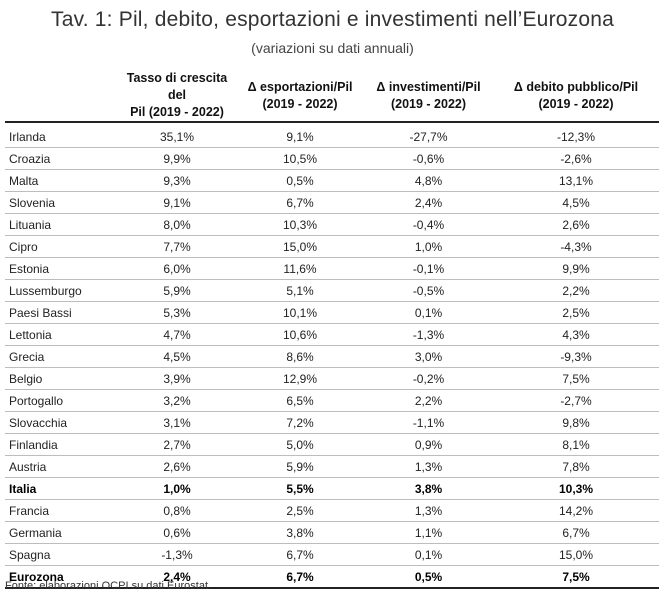 Image resolution: width=665 pixels, height=600 pixels. Describe the element at coordinates (428, 334) in the screenshot. I see `investments-cell: -1,3%` at that location.